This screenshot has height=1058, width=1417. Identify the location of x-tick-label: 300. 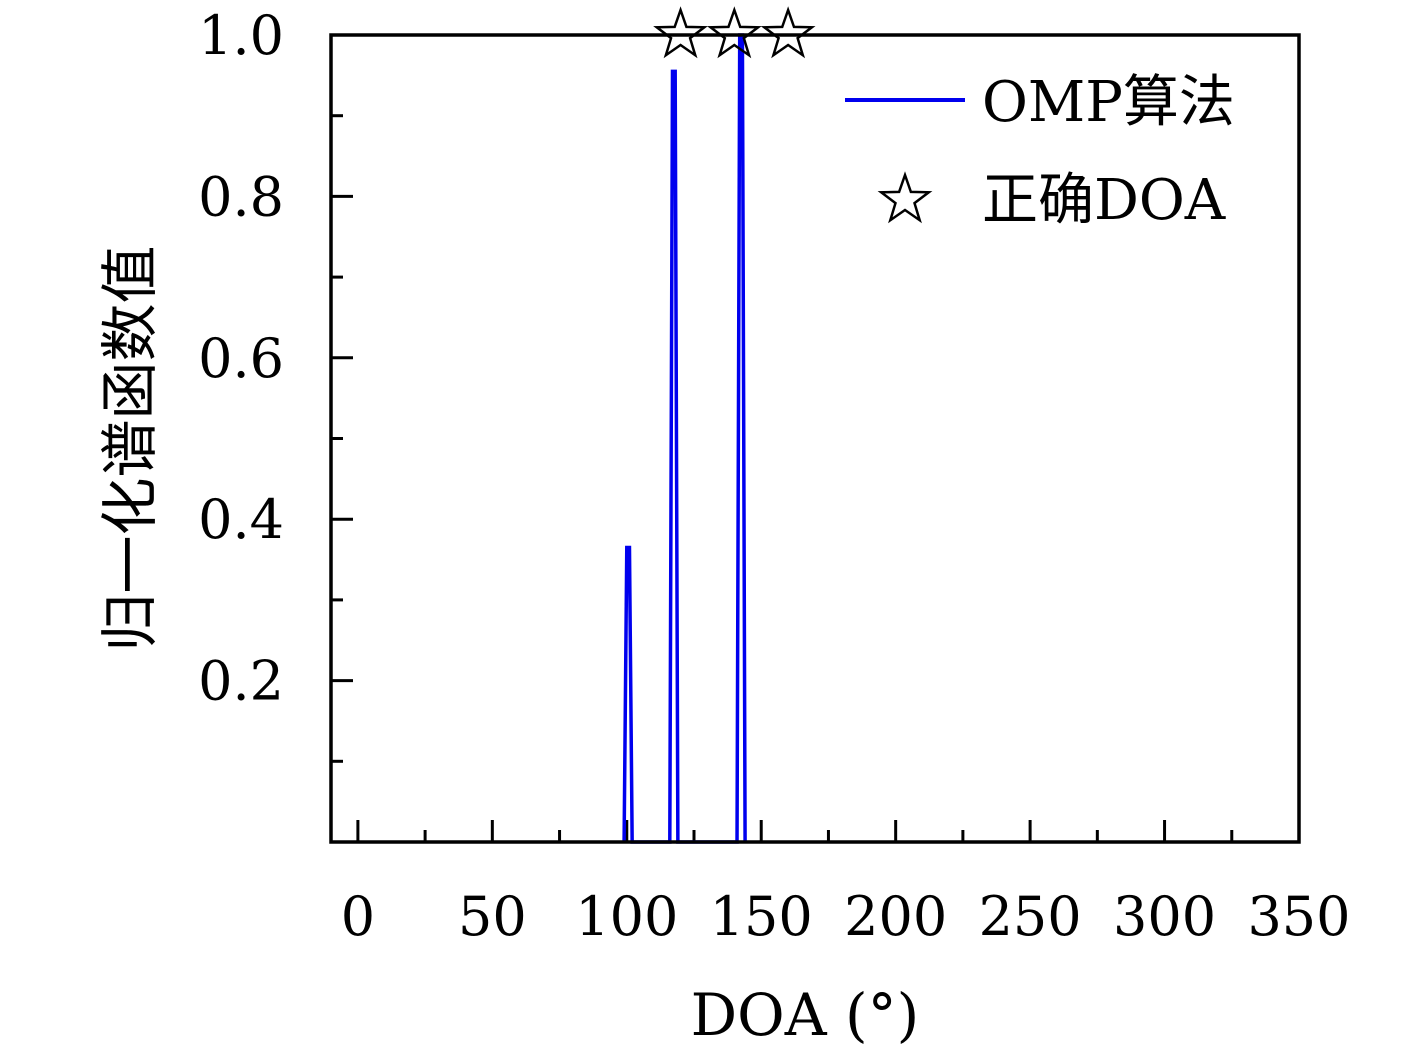
(1164, 916).